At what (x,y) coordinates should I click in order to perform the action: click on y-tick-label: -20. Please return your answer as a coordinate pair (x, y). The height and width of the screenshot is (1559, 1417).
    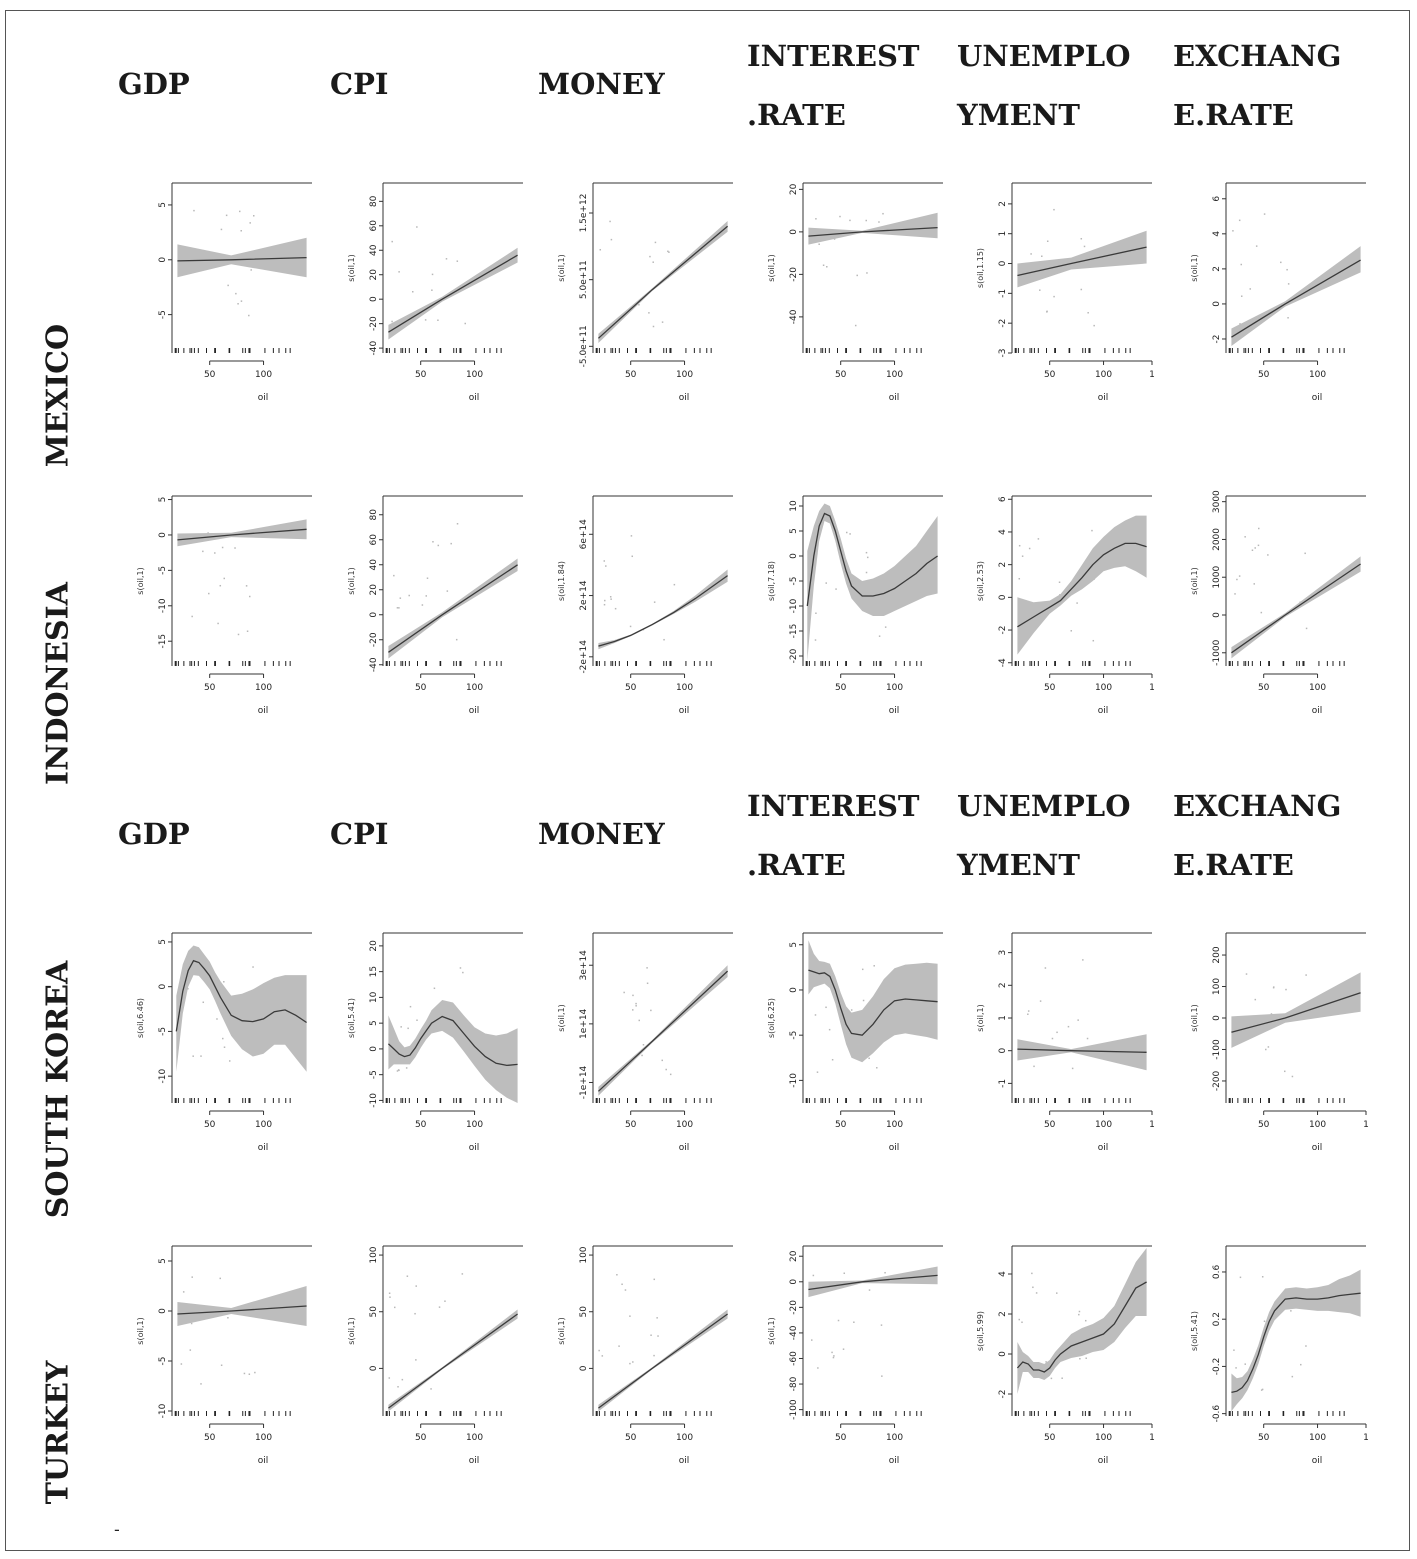
    Looking at the image, I should click on (794, 1307).